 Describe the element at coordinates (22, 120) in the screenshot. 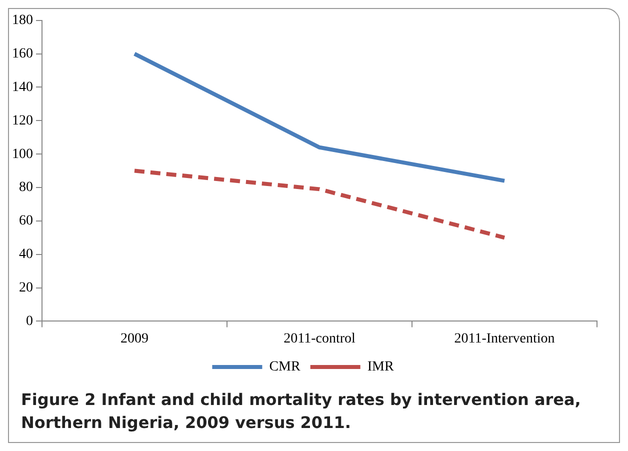

I see `y-tick-label: 120` at that location.